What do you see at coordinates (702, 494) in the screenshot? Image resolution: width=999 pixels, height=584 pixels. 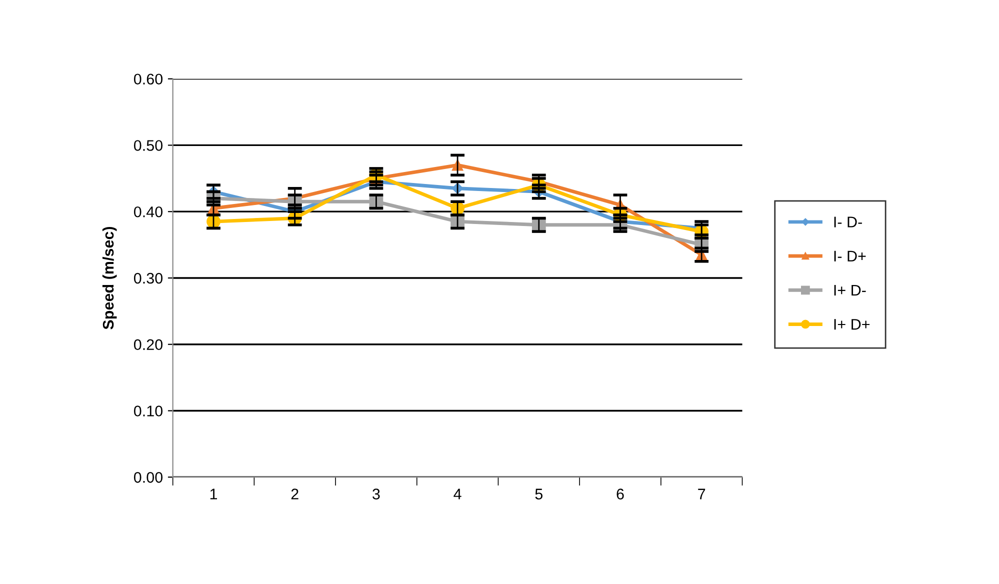 I see `x-tick-label: 7` at bounding box center [702, 494].